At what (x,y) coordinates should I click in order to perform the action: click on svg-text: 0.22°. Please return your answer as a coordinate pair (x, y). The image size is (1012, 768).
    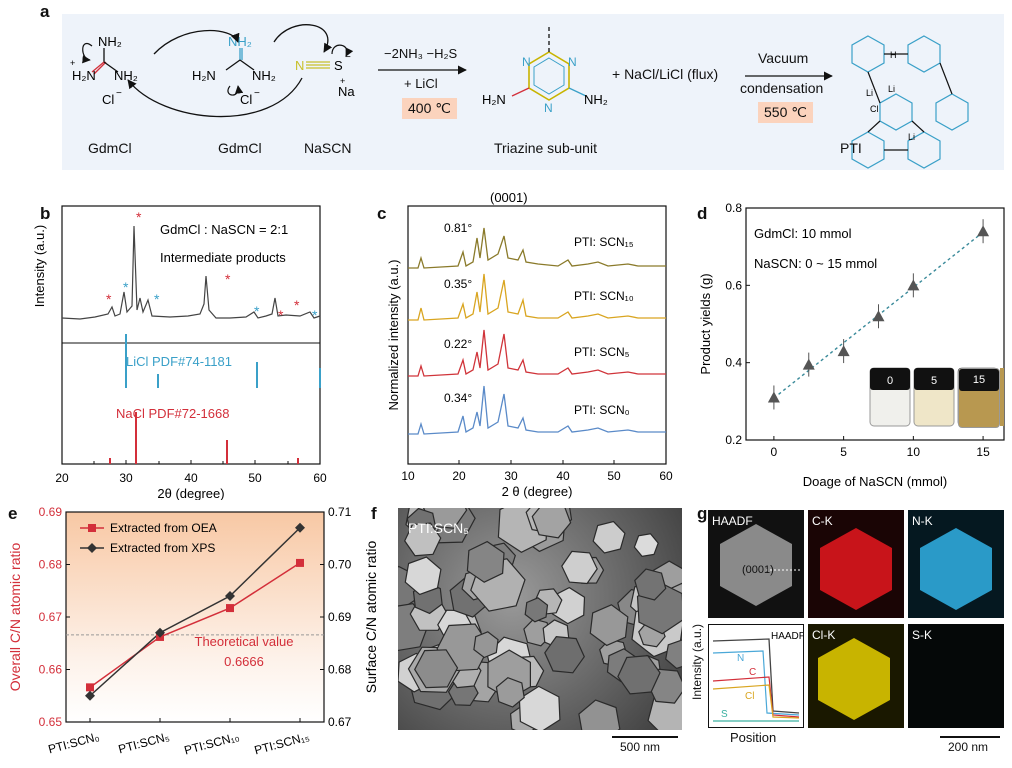
    Looking at the image, I should click on (458, 344).